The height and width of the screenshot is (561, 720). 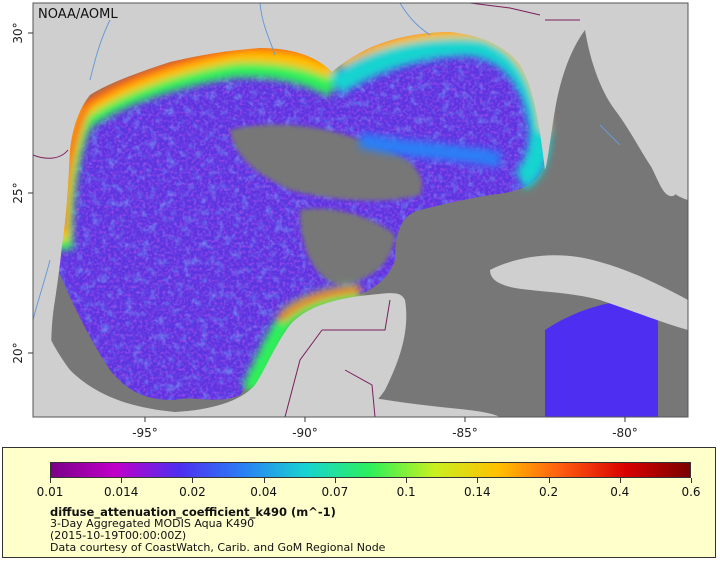 I want to click on land-cuba, so click(x=589, y=292).